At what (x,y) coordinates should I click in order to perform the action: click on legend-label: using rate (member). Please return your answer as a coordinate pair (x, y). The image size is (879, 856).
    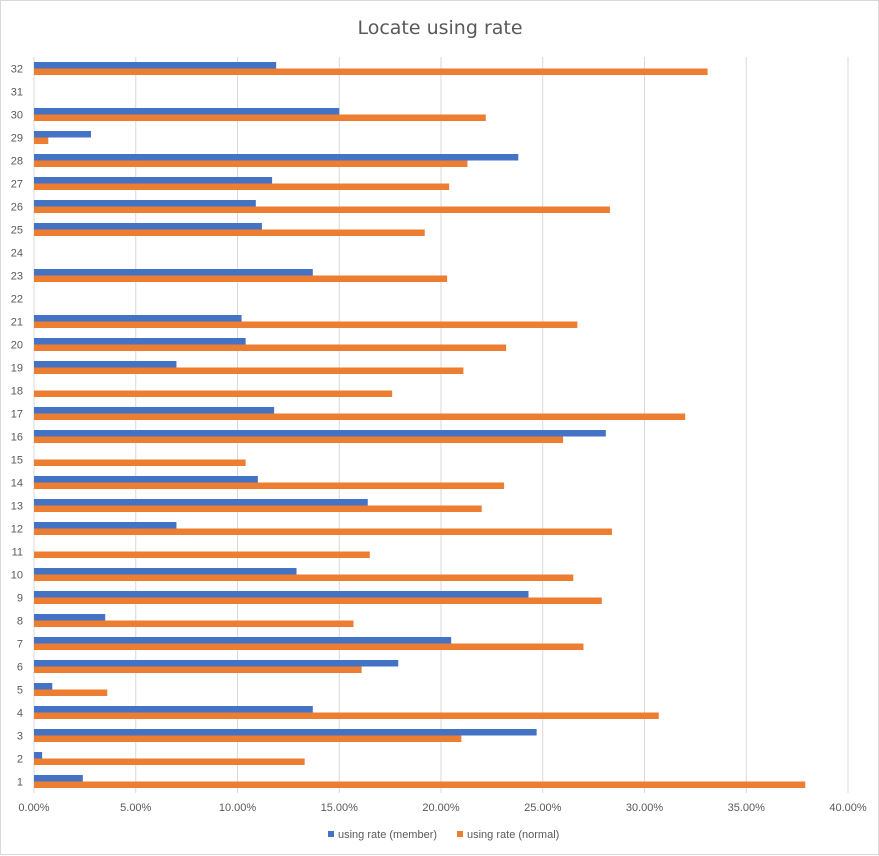
    Looking at the image, I should click on (387, 835).